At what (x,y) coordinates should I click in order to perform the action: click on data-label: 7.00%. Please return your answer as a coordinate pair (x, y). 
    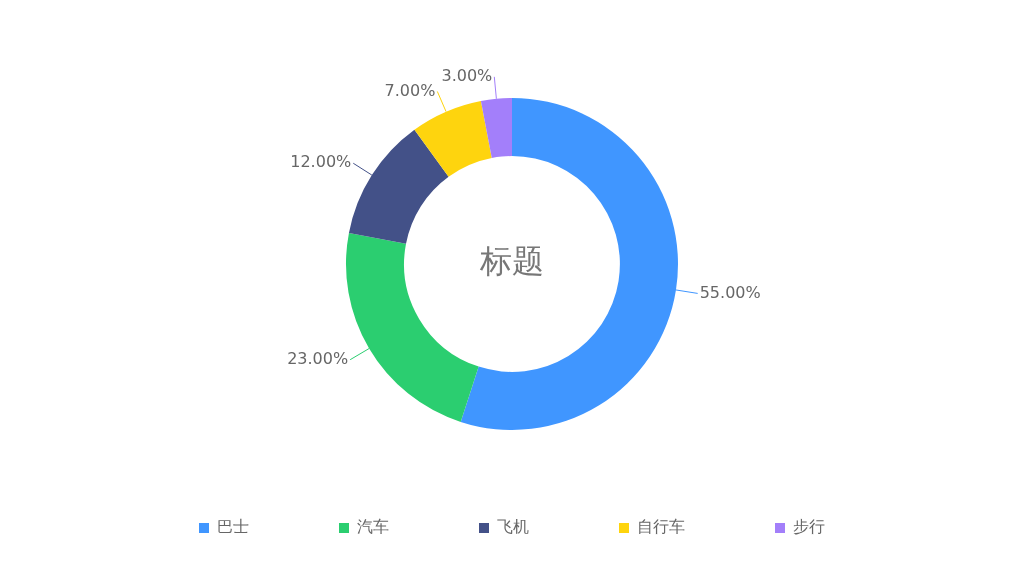
    Looking at the image, I should click on (410, 90).